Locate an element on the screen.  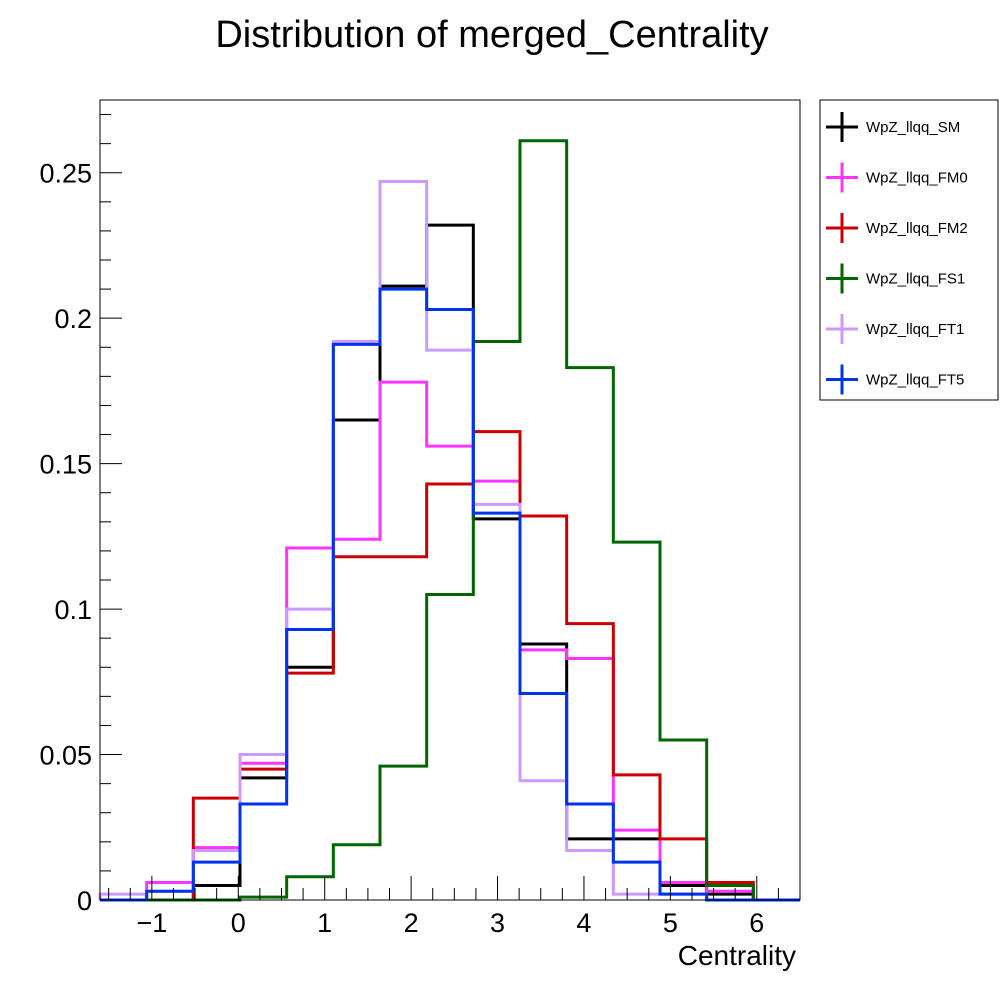
y-tick-label: 0.2 is located at coordinates (73, 319).